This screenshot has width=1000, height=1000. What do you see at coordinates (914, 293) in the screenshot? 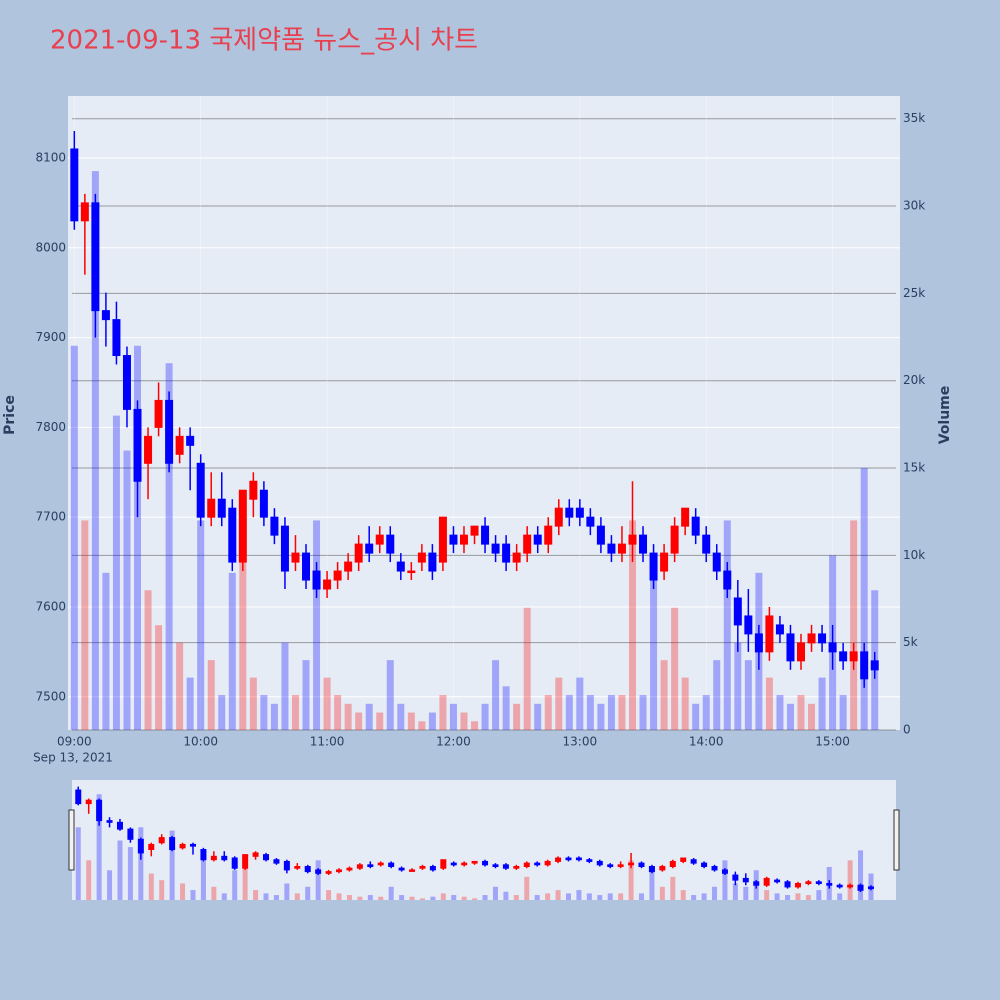
I see `y2-tick-label: 25k` at bounding box center [914, 293].